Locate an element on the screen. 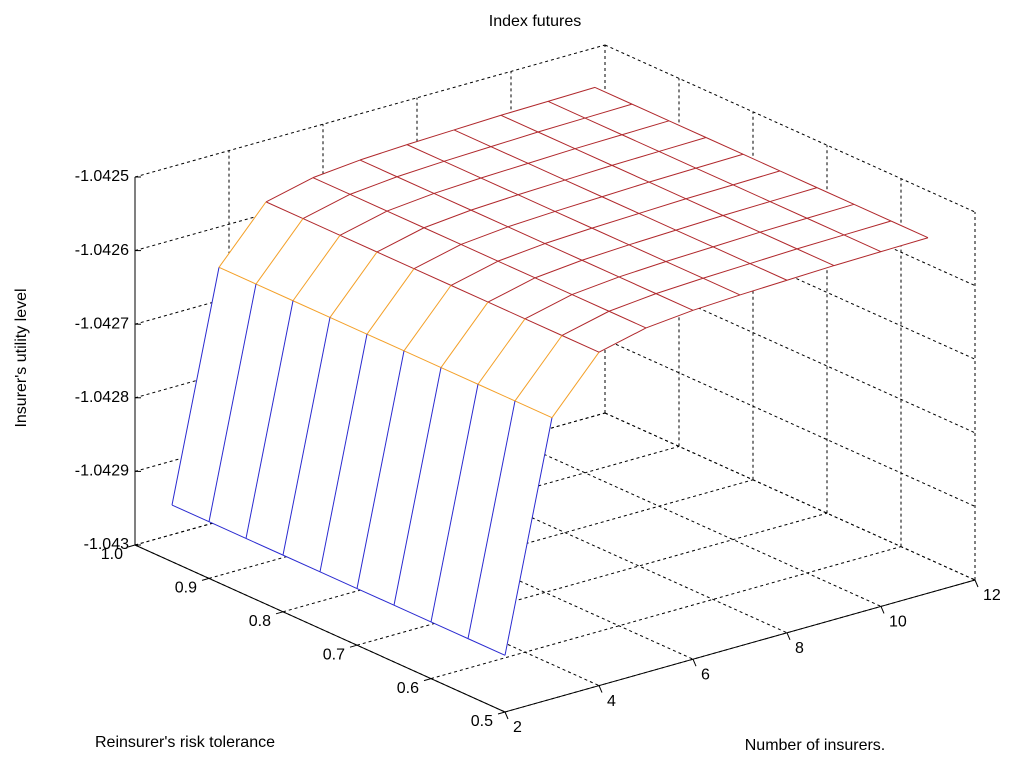 Image resolution: width=1026 pixels, height=767 pixels. tick-mark is located at coordinates (131, 546).